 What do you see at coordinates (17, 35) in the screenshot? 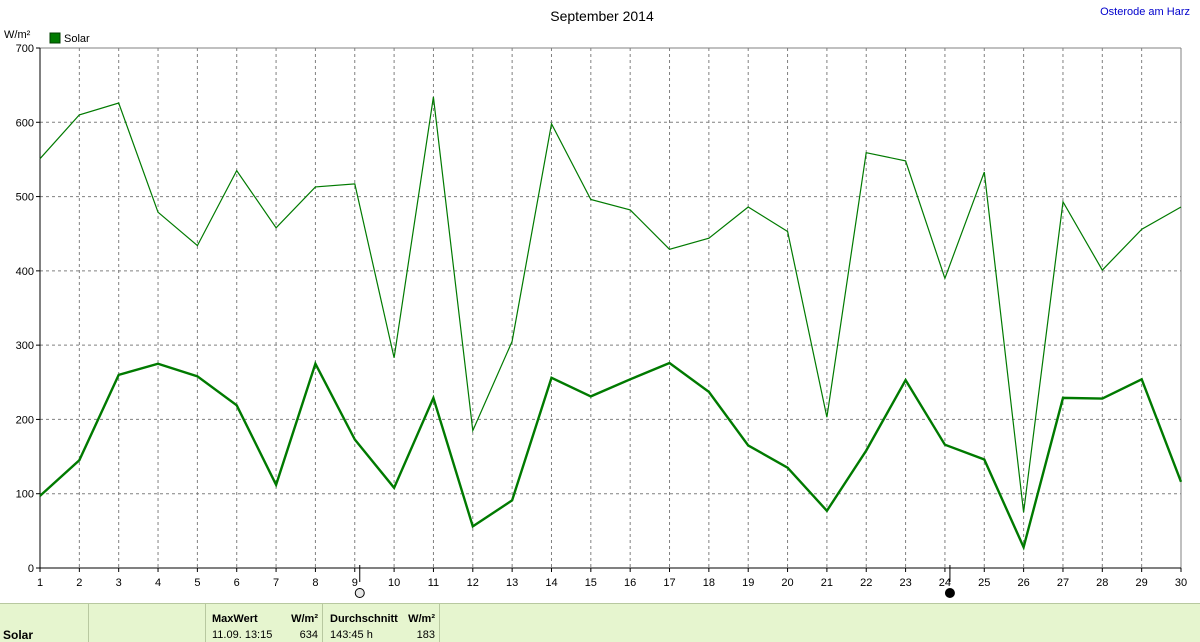
I see `y-axis-unit-label: W/m²` at bounding box center [17, 35].